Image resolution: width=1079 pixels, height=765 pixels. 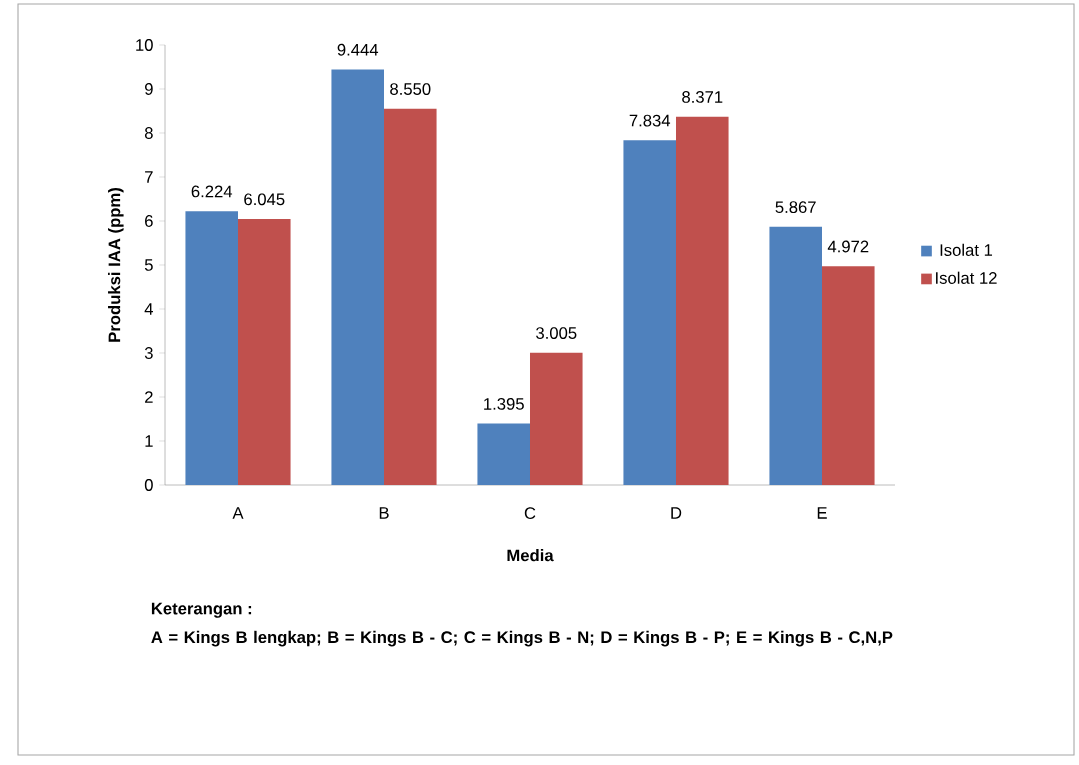 What do you see at coordinates (384, 513) in the screenshot?
I see `x-tick-label: B` at bounding box center [384, 513].